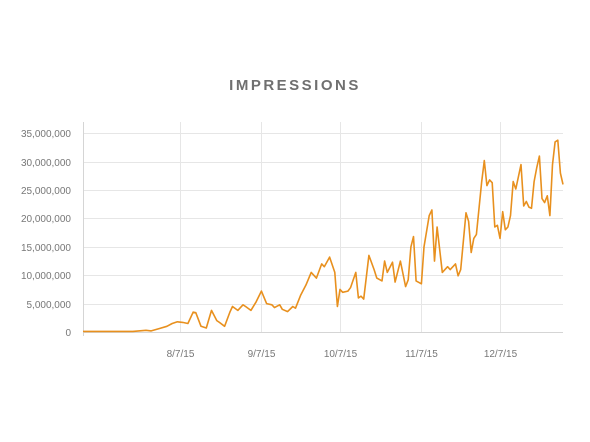 The width and height of the screenshot is (590, 442). What do you see at coordinates (421, 354) in the screenshot?
I see `x-tick-label: 11/7/15` at bounding box center [421, 354].